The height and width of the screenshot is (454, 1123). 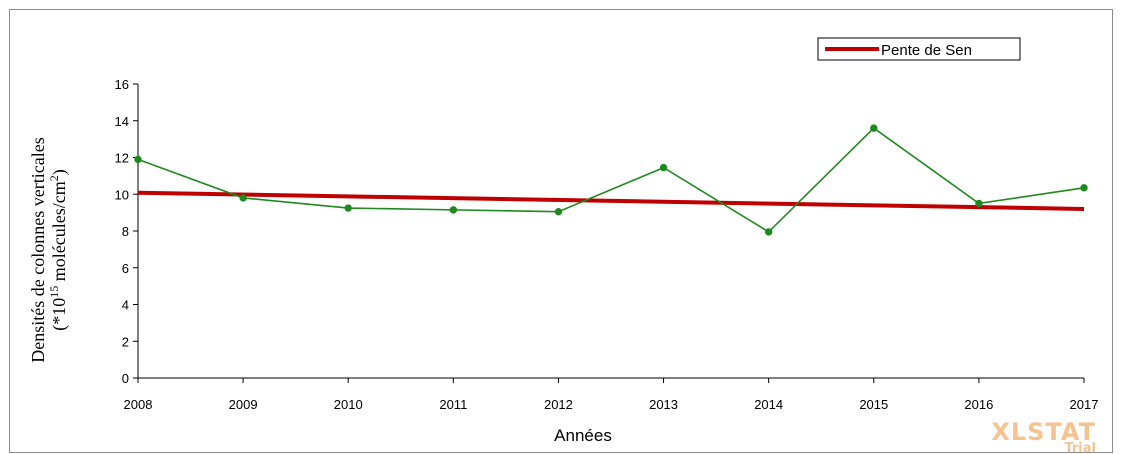 What do you see at coordinates (125, 378) in the screenshot?
I see `y-tick-label: 0` at bounding box center [125, 378].